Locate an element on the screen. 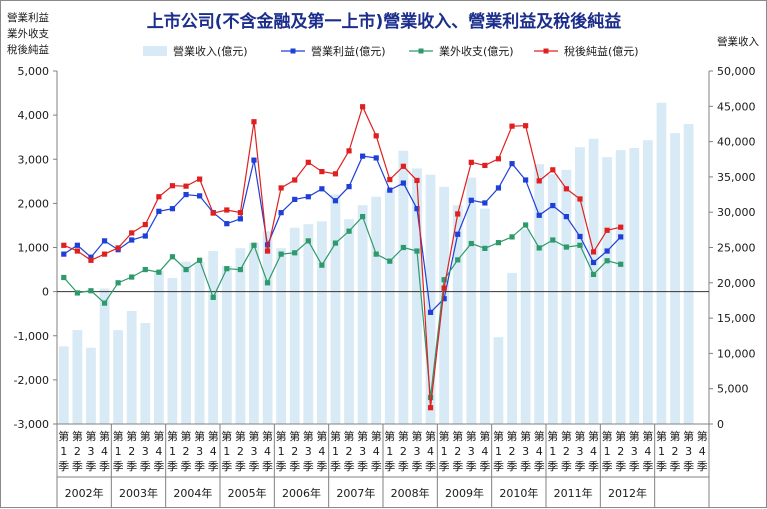 Image resolution: width=767 pixels, height=509 pixels. legend-label: 稅後純益(億元) is located at coordinates (601, 51).